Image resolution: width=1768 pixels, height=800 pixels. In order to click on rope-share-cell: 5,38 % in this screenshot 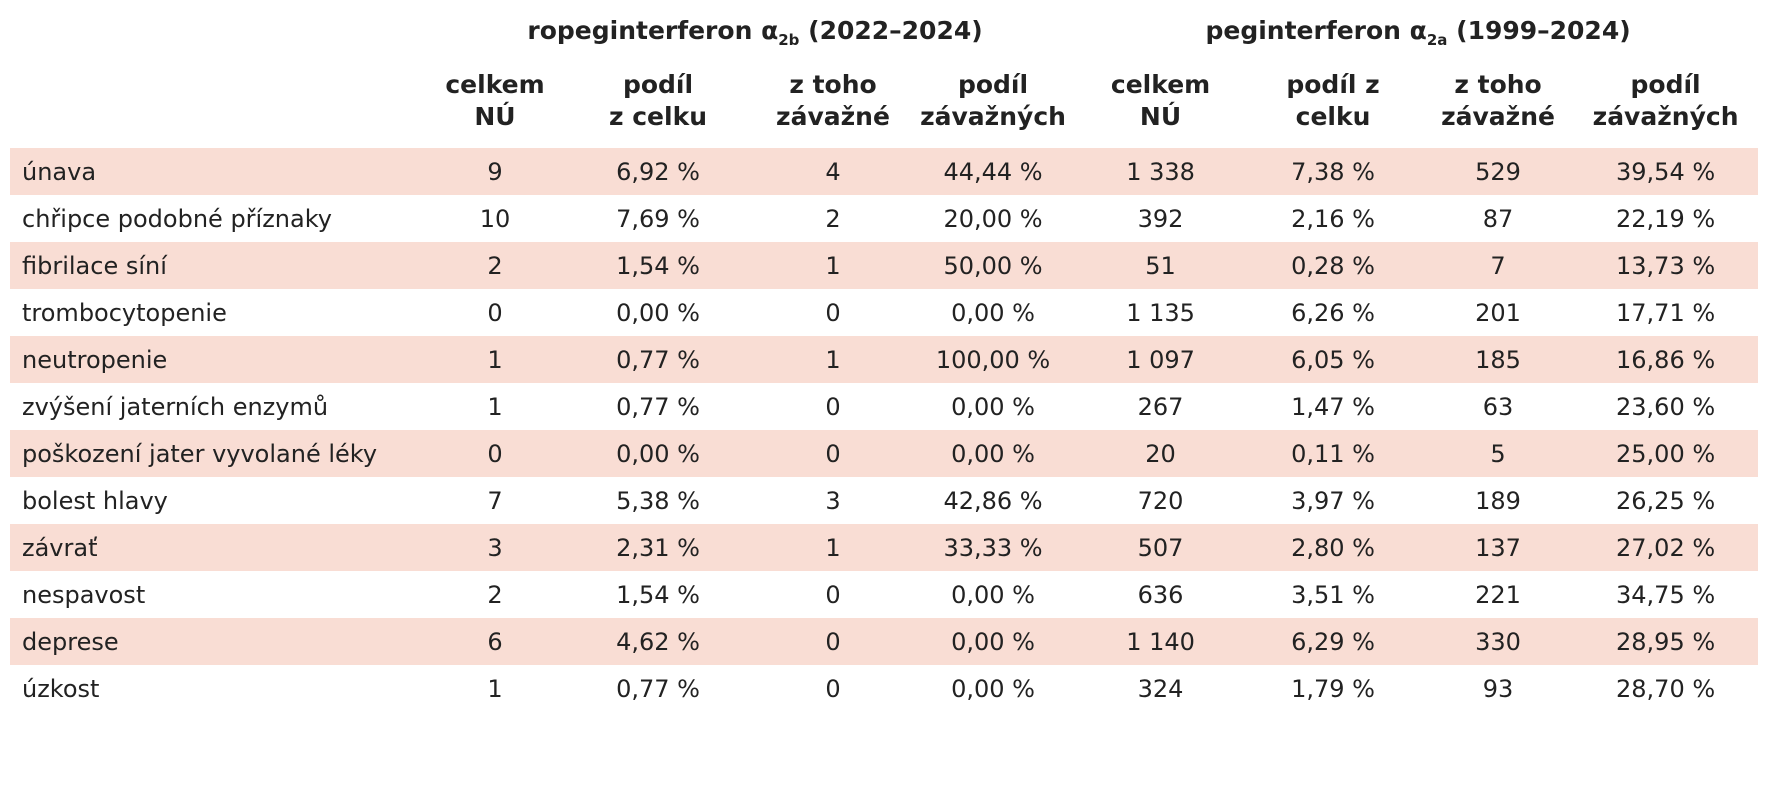, I will do `click(658, 500)`.